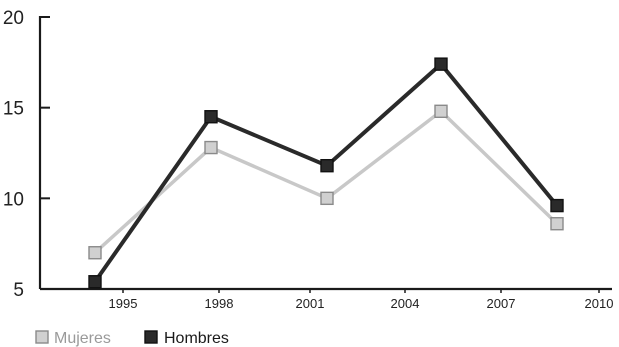 The width and height of the screenshot is (619, 347). What do you see at coordinates (310, 303) in the screenshot?
I see `x-tick-label: 2001` at bounding box center [310, 303].